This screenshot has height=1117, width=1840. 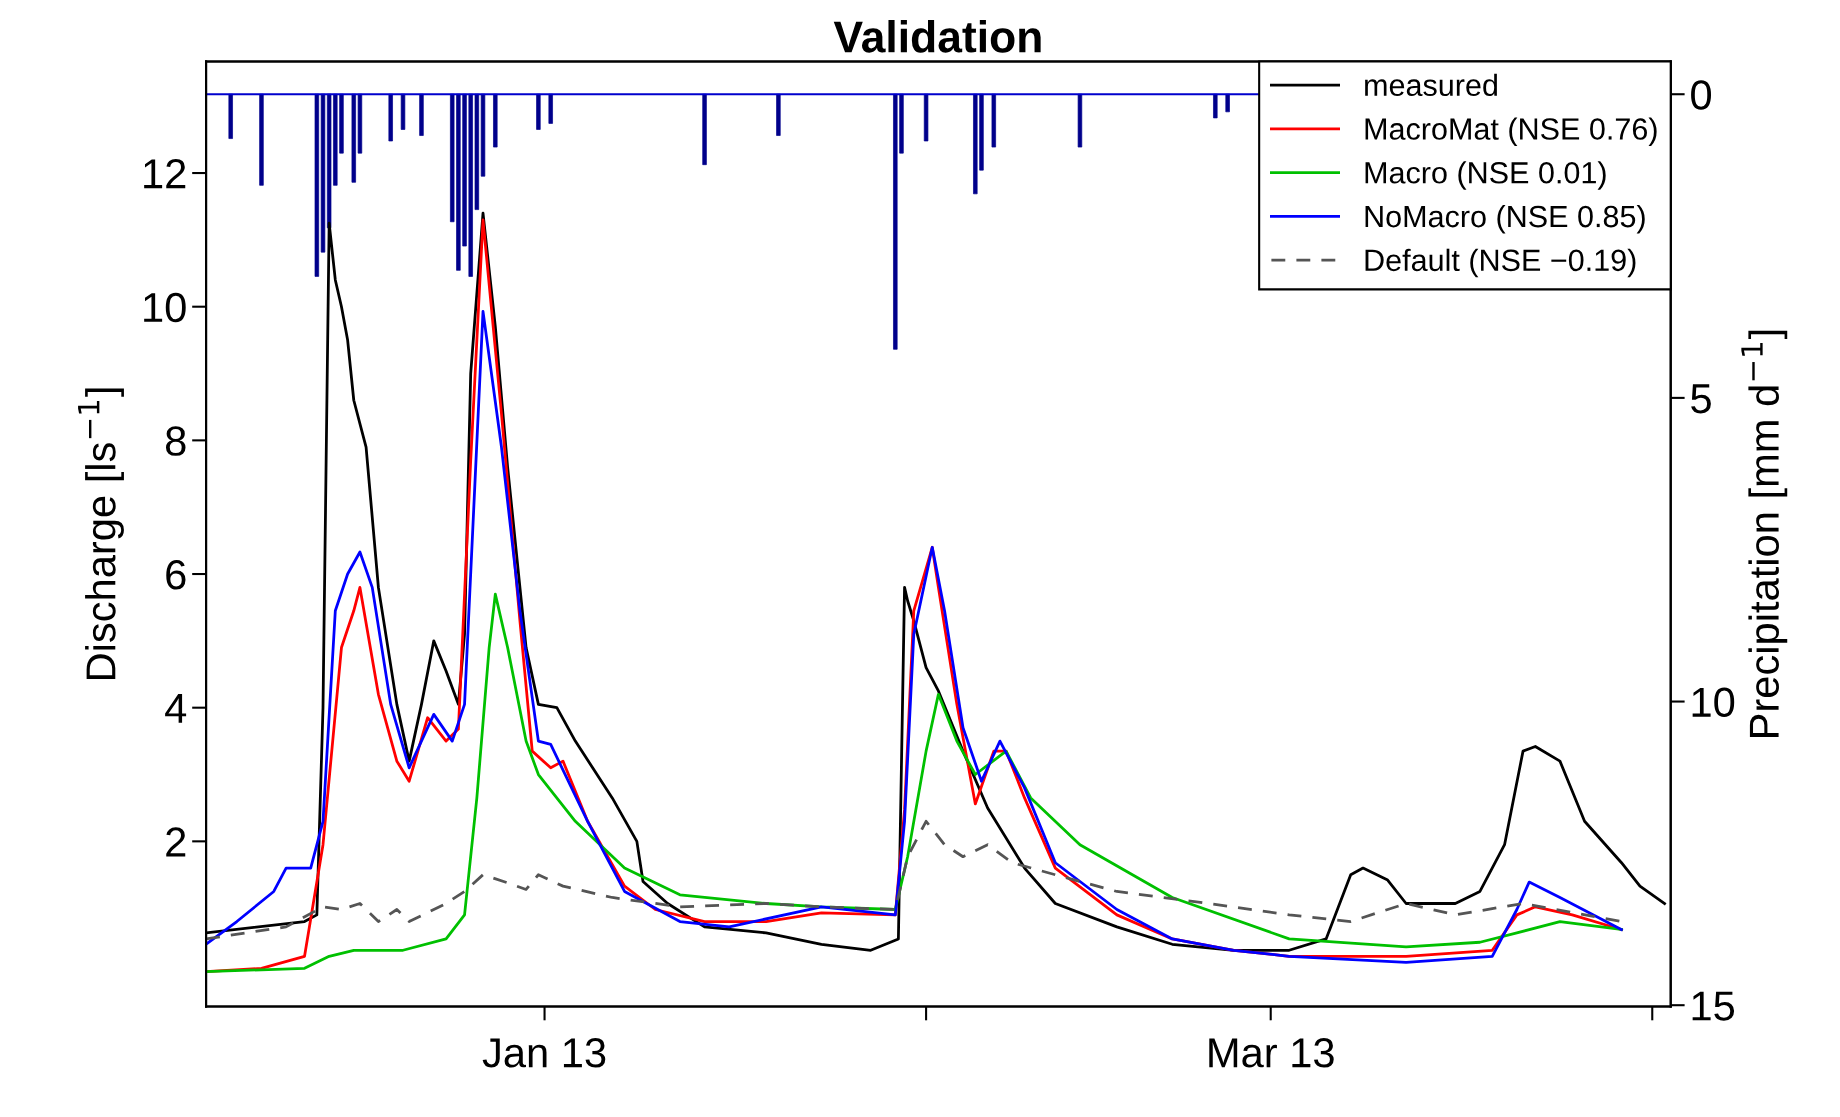 I want to click on legend-label: Default (NSE −0.19), so click(x=1500, y=263).